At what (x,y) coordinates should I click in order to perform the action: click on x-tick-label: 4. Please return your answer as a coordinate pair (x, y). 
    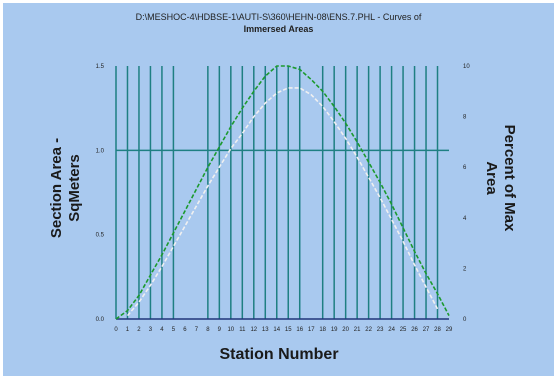
    Looking at the image, I should click on (162, 330).